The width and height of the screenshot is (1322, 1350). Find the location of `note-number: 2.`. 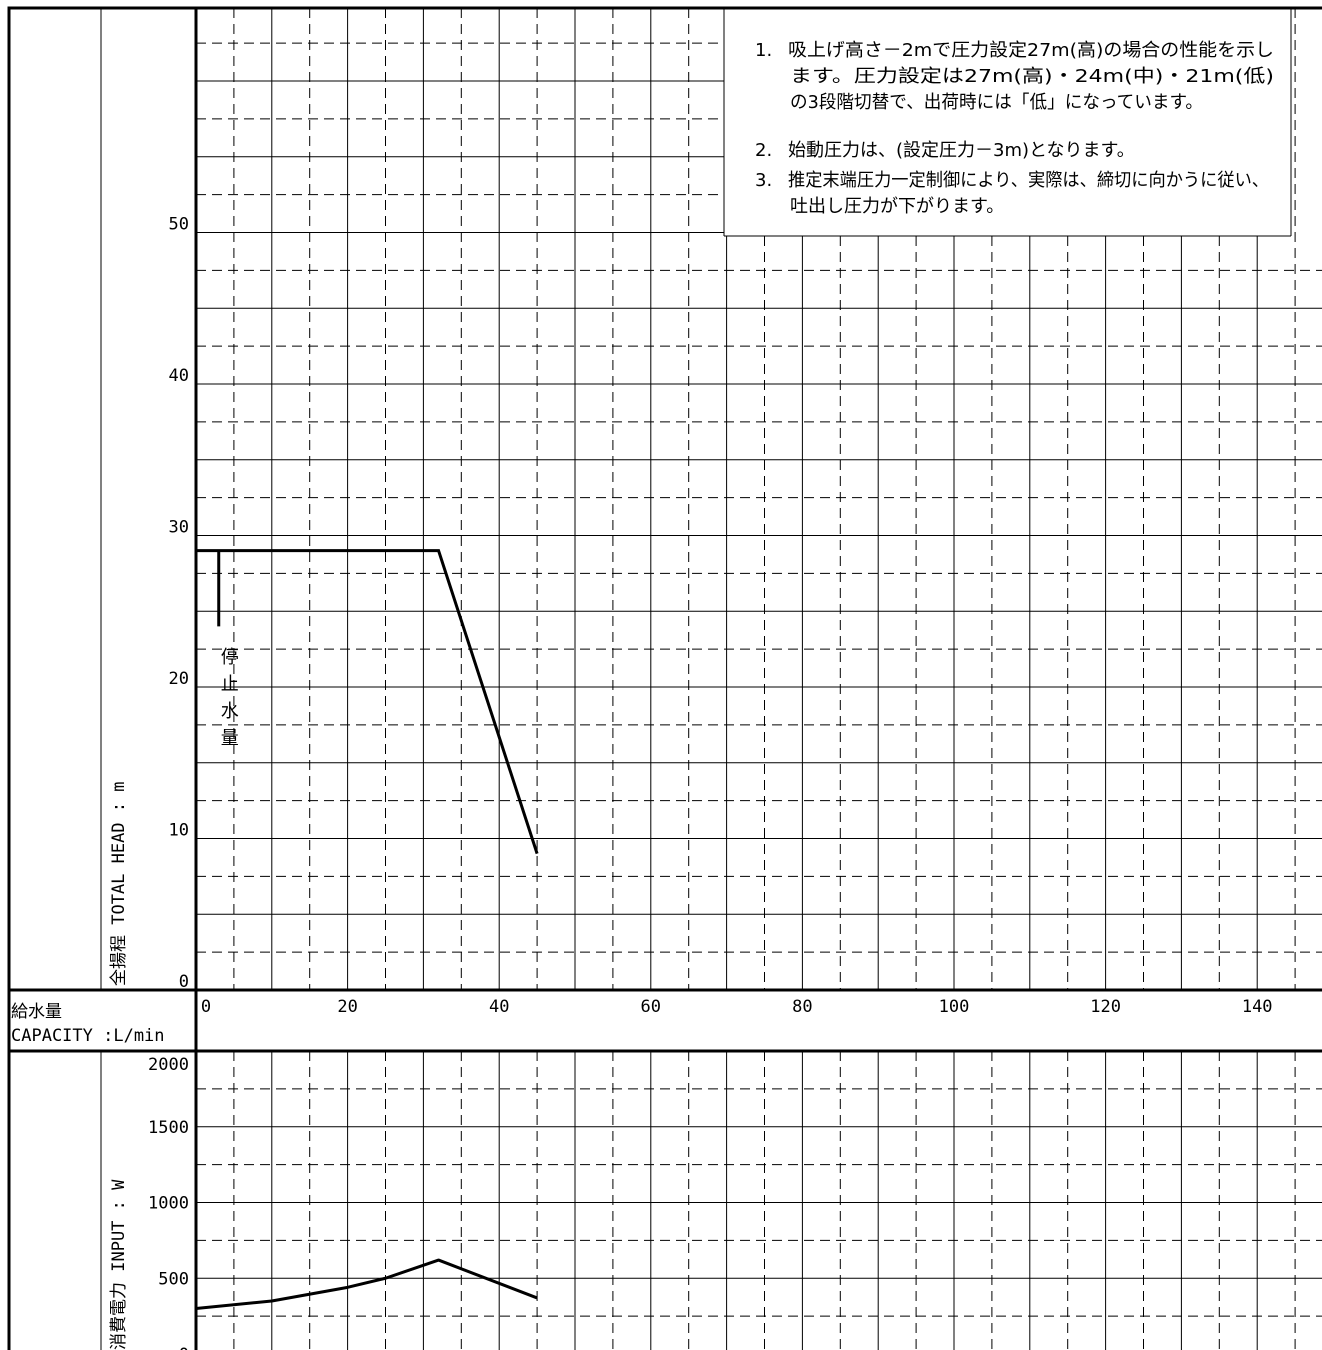

note-number: 2. is located at coordinates (763, 150).